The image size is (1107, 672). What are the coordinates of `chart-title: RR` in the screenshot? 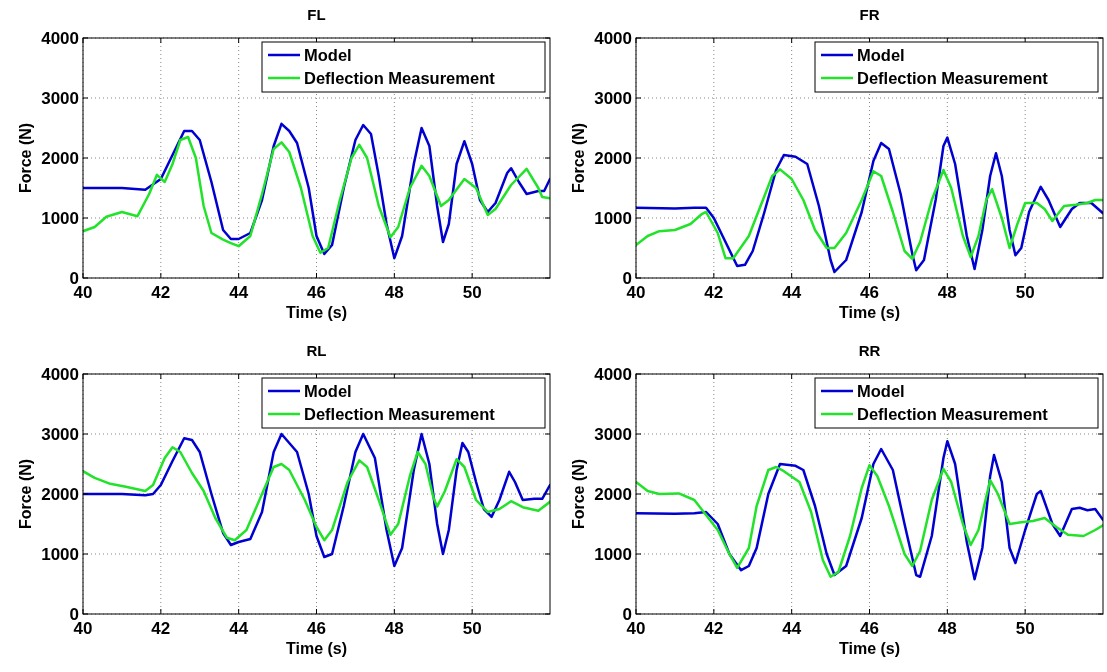 It's located at (869, 350).